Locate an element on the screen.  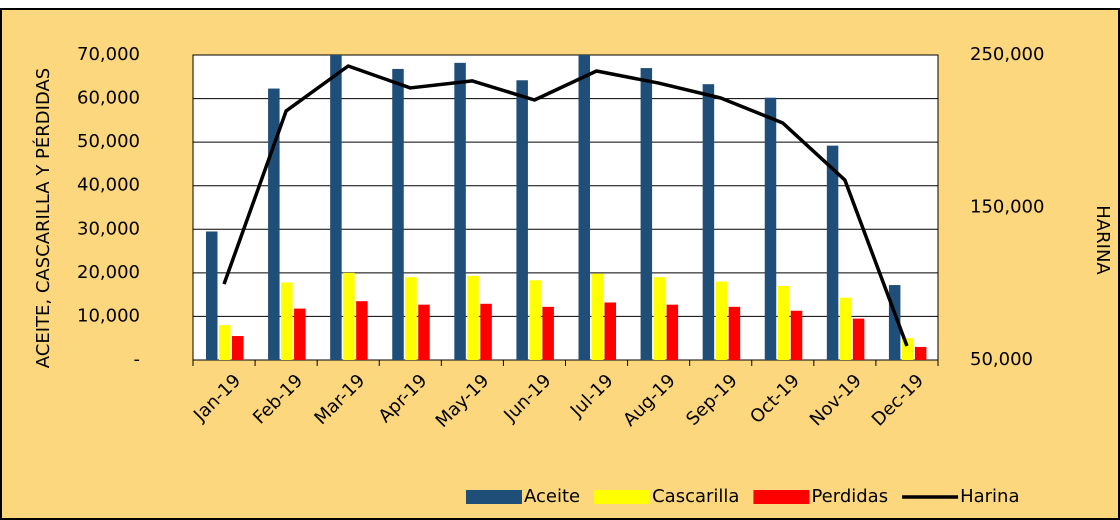
legend-label: Perdidas is located at coordinates (849, 496).